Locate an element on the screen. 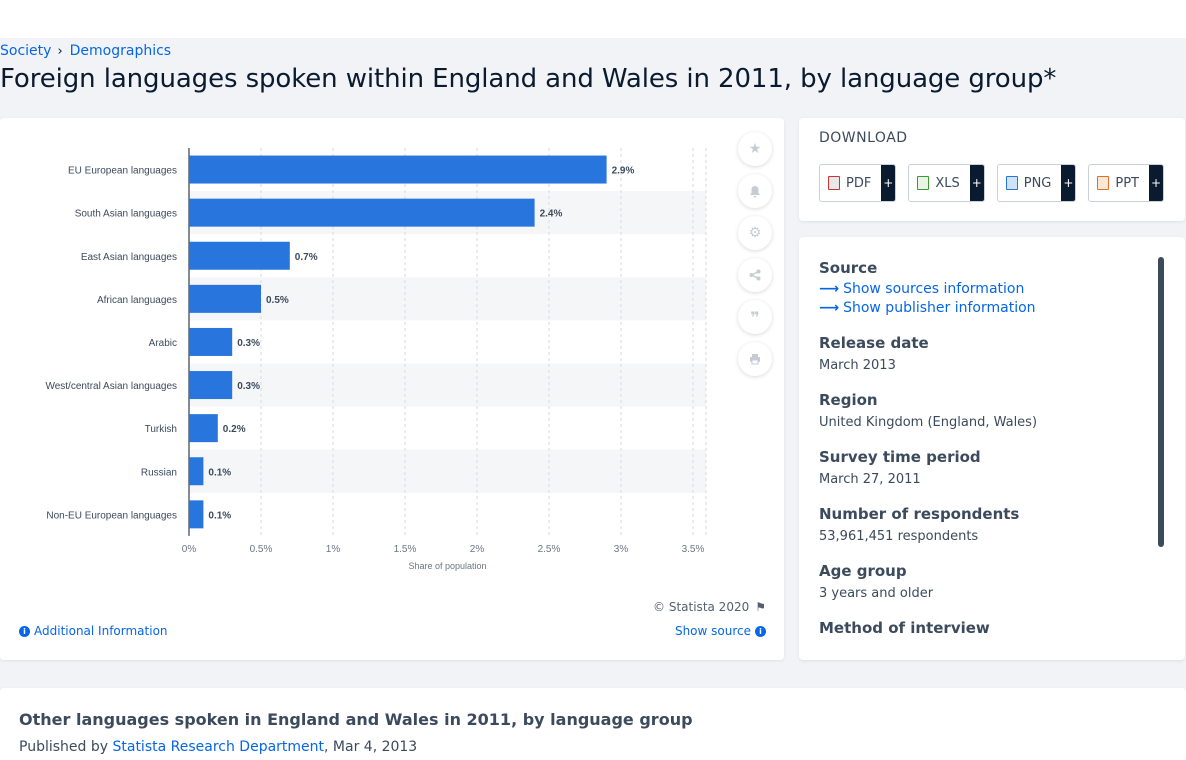  category-label: Russian is located at coordinates (159, 472).